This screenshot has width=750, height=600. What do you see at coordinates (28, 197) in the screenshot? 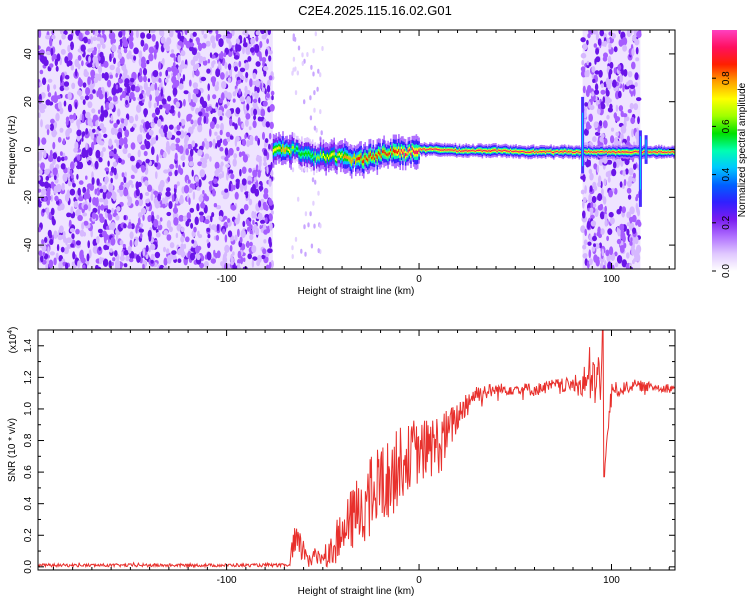
I see `y-tick-label: -20` at bounding box center [28, 197].